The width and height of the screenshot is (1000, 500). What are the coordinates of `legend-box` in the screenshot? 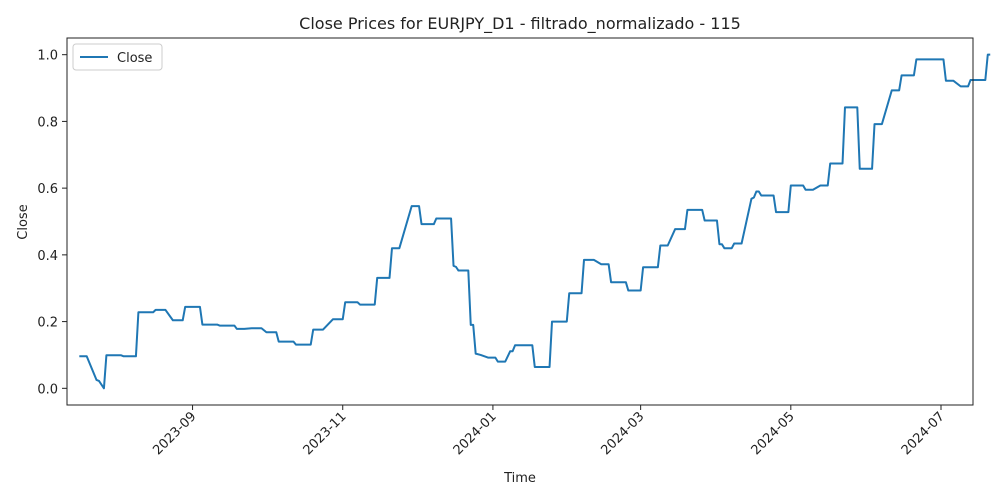 It's located at (117, 57).